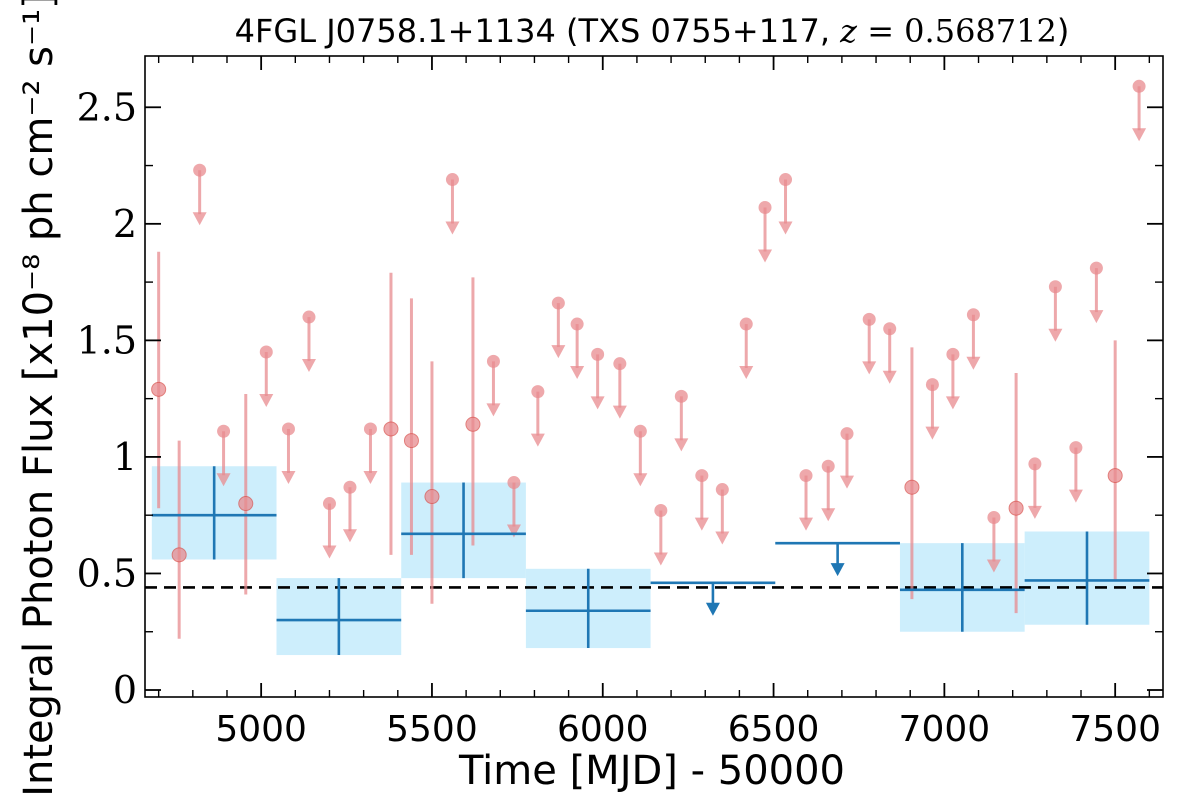  What do you see at coordinates (774, 729) in the screenshot?
I see `x-tick-label: 6500` at bounding box center [774, 729].